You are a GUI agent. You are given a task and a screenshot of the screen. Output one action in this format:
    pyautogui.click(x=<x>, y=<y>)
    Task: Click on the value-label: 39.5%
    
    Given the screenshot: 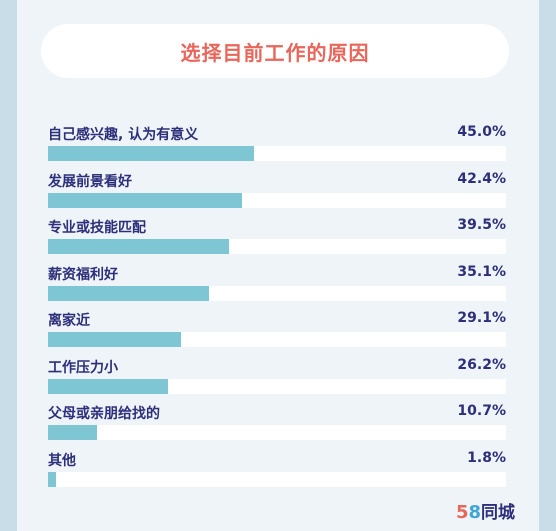 What is the action you would take?
    pyautogui.click(x=481, y=225)
    